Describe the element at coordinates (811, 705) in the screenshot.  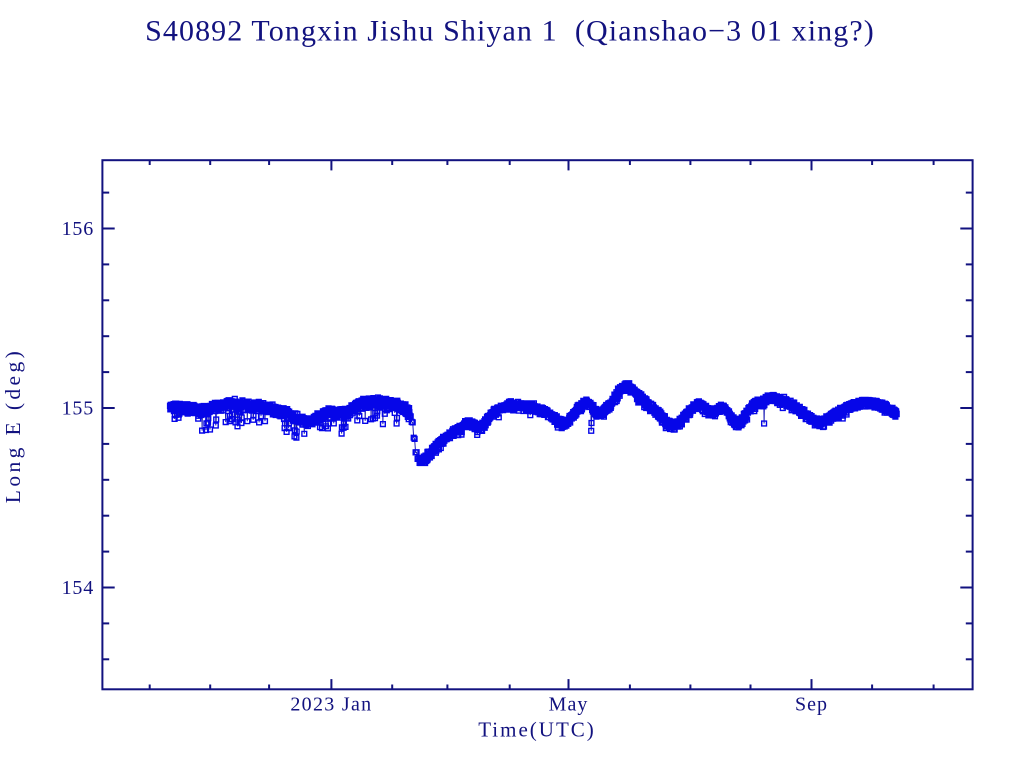
I see `svg-text: Sep` at that location.